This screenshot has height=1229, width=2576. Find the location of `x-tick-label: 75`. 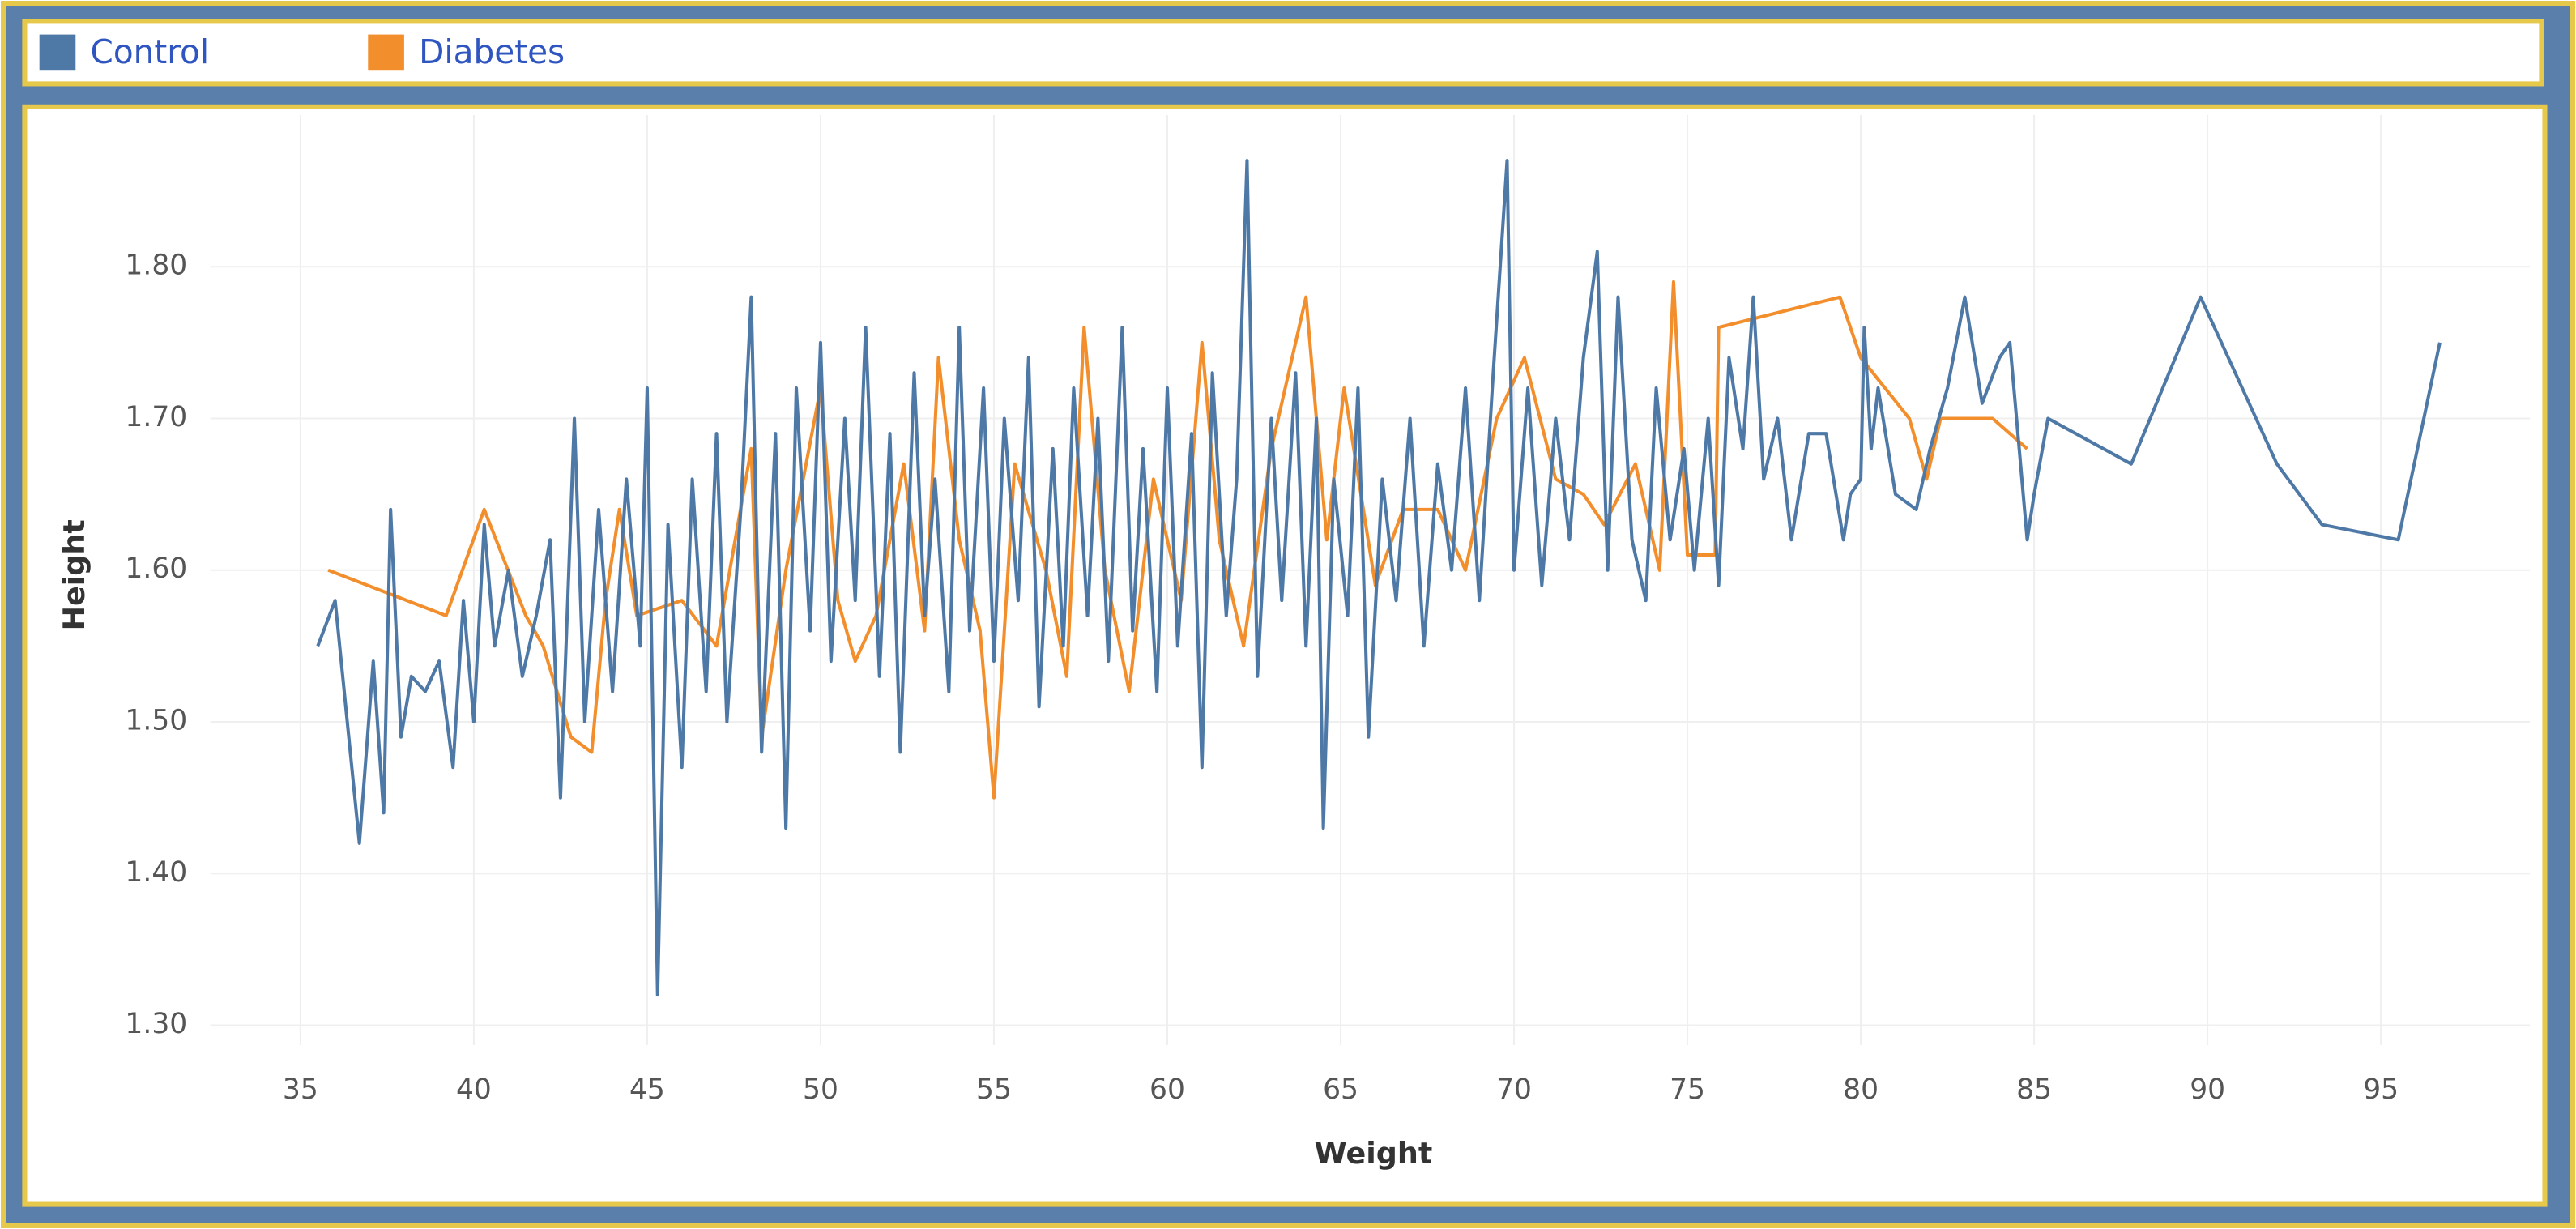

x-tick-label: 75 is located at coordinates (1688, 1089).